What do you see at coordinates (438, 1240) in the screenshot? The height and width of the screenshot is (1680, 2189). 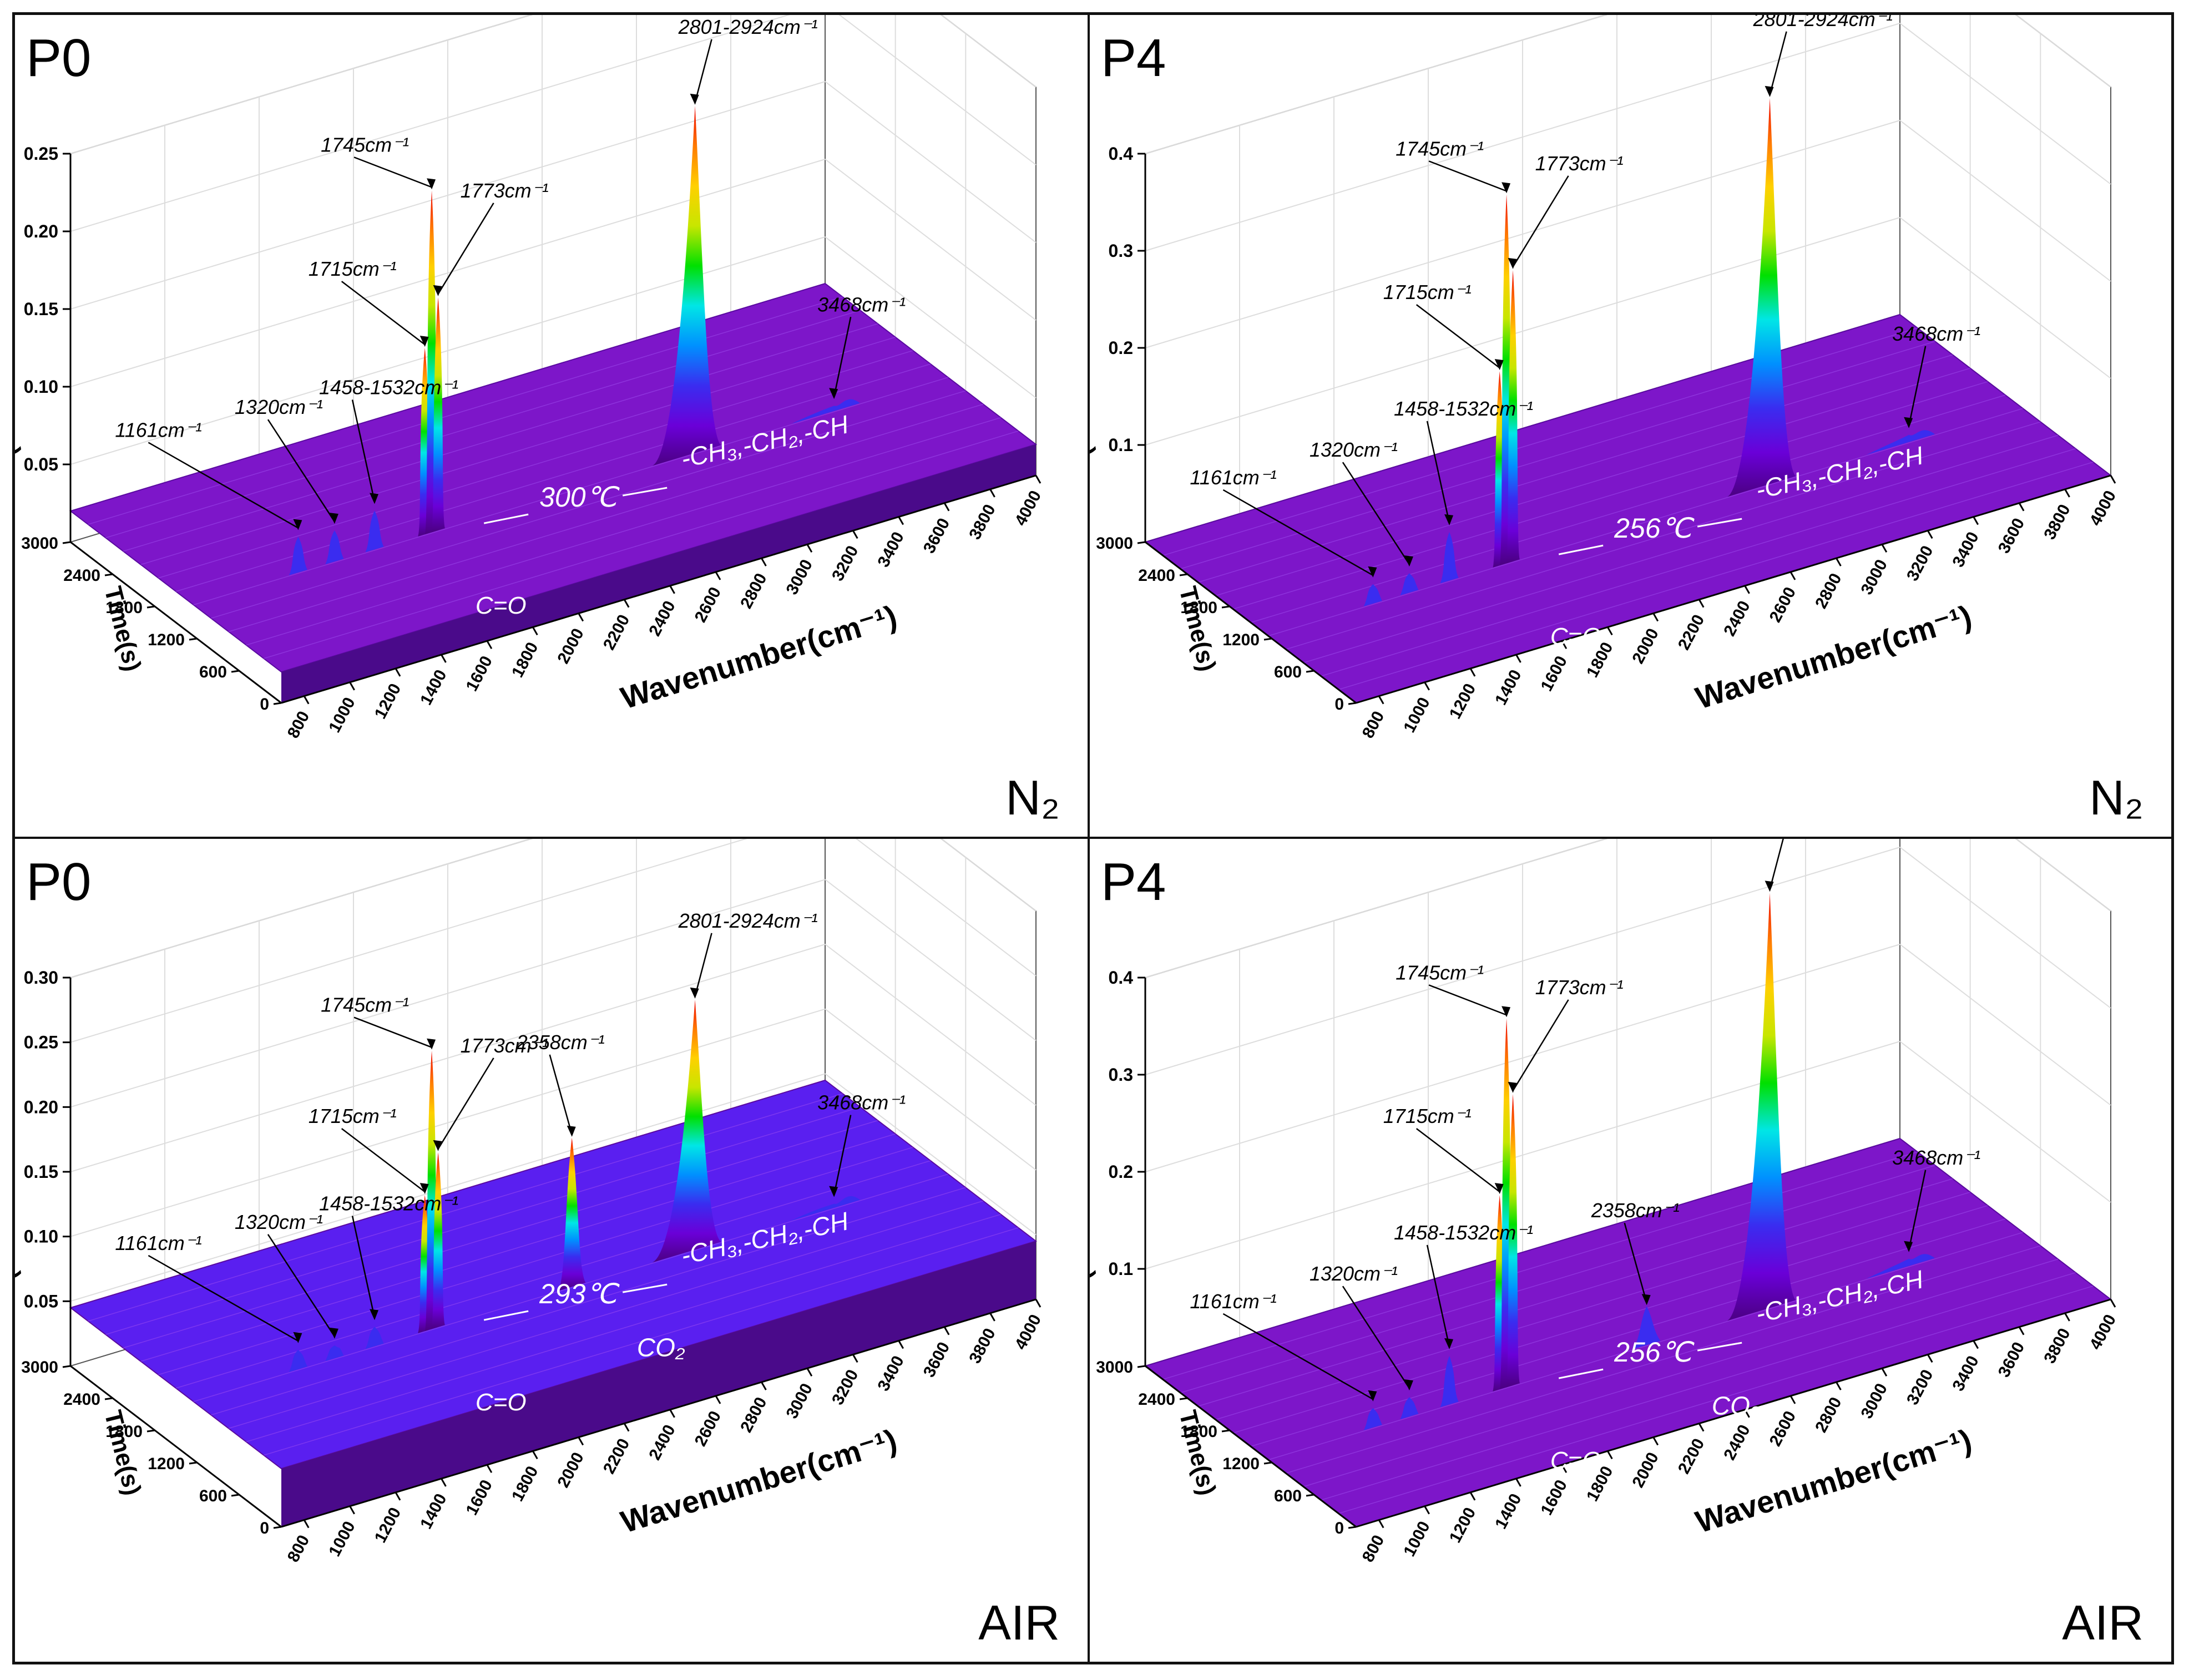 I see `peak-1773cm` at bounding box center [438, 1240].